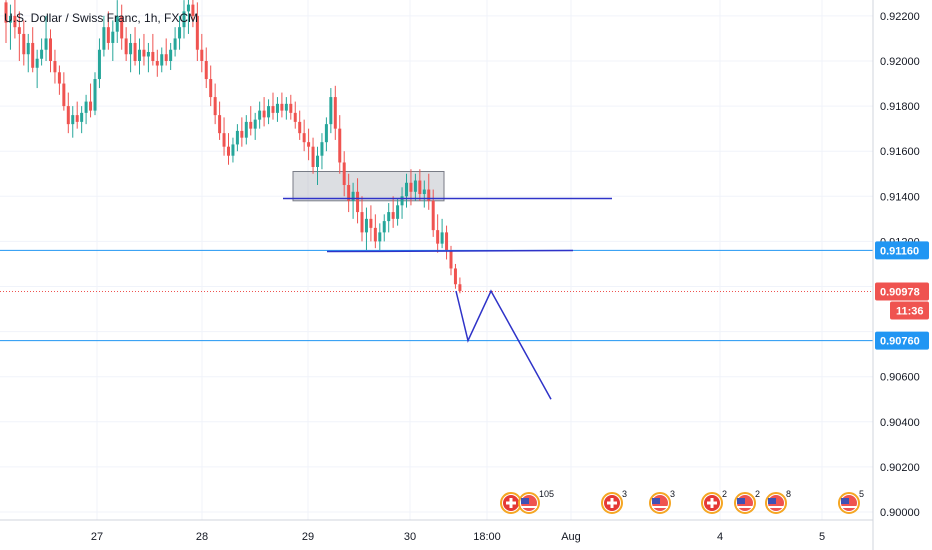 The image size is (932, 550). I want to click on price-axis-panel, so click(902, 260).